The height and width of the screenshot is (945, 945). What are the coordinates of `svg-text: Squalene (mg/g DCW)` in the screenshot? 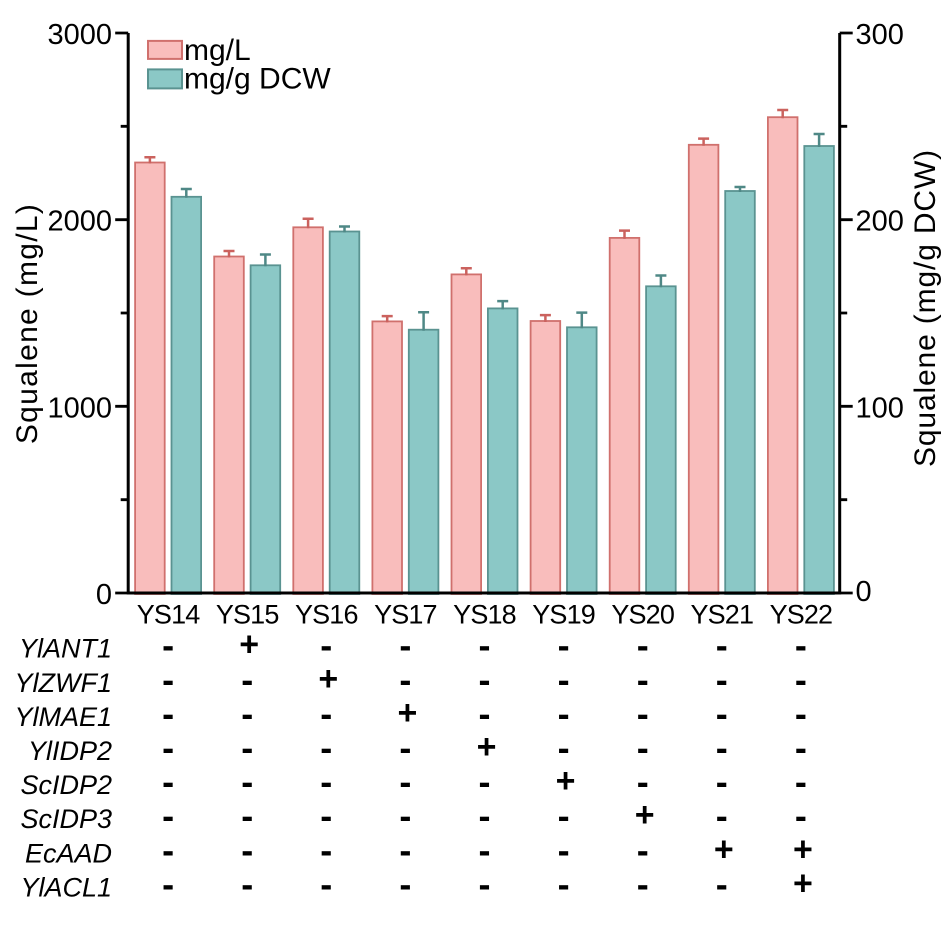 It's located at (925, 308).